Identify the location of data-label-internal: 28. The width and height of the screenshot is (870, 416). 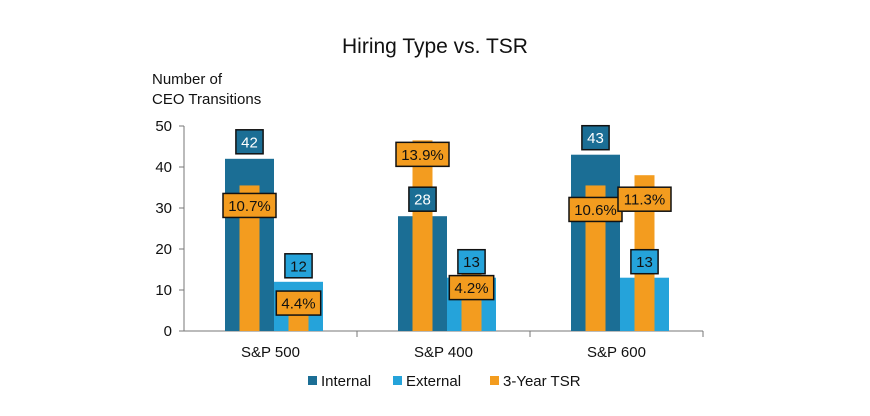
(422, 200).